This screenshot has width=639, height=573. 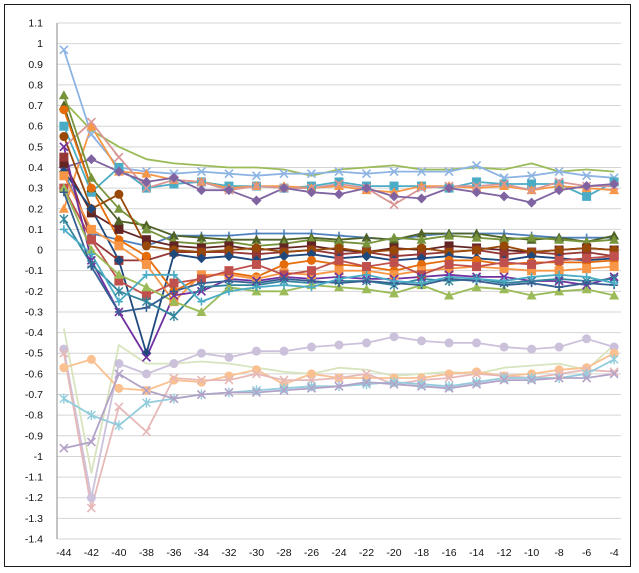 I want to click on y-tick-label: -1.2, so click(x=34, y=498).